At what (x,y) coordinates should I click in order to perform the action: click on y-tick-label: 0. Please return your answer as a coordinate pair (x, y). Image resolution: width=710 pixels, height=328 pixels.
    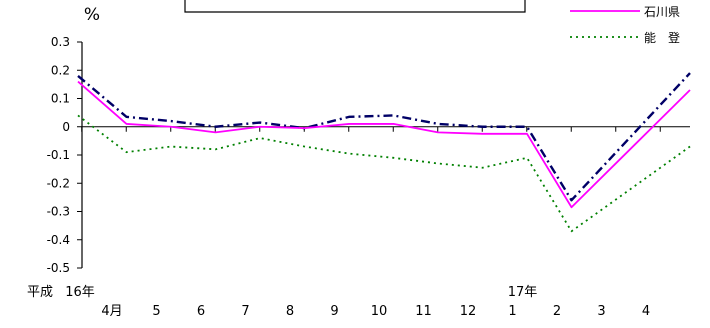
    Looking at the image, I should click on (66, 127).